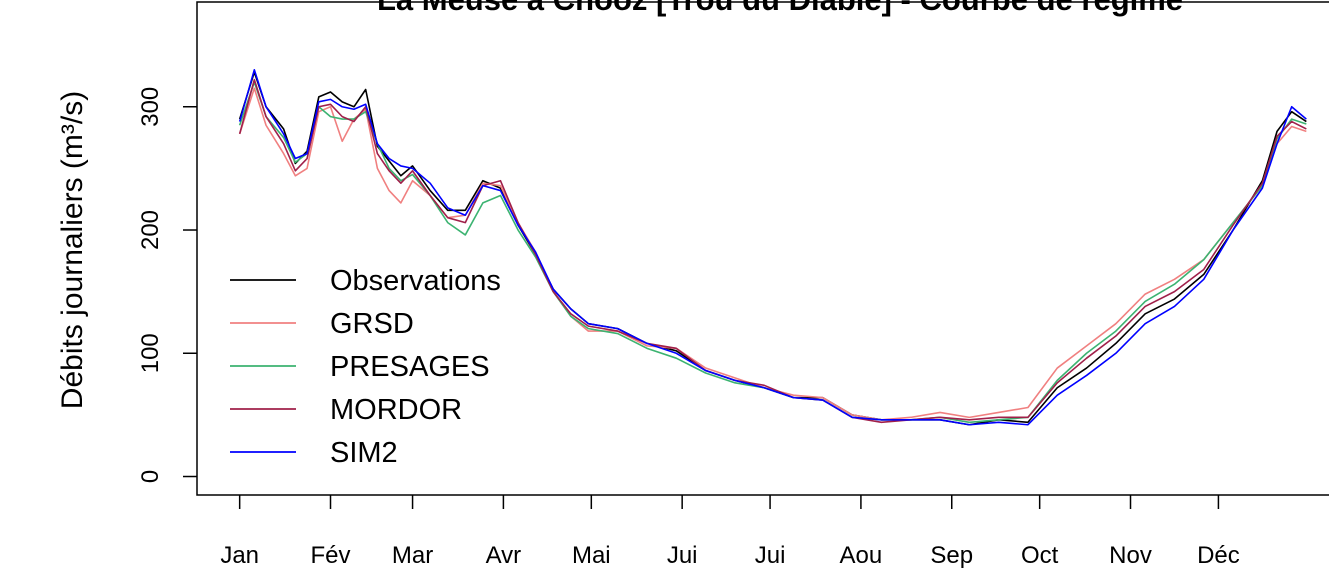  I want to click on legend-label: MORDOR, so click(396, 410).